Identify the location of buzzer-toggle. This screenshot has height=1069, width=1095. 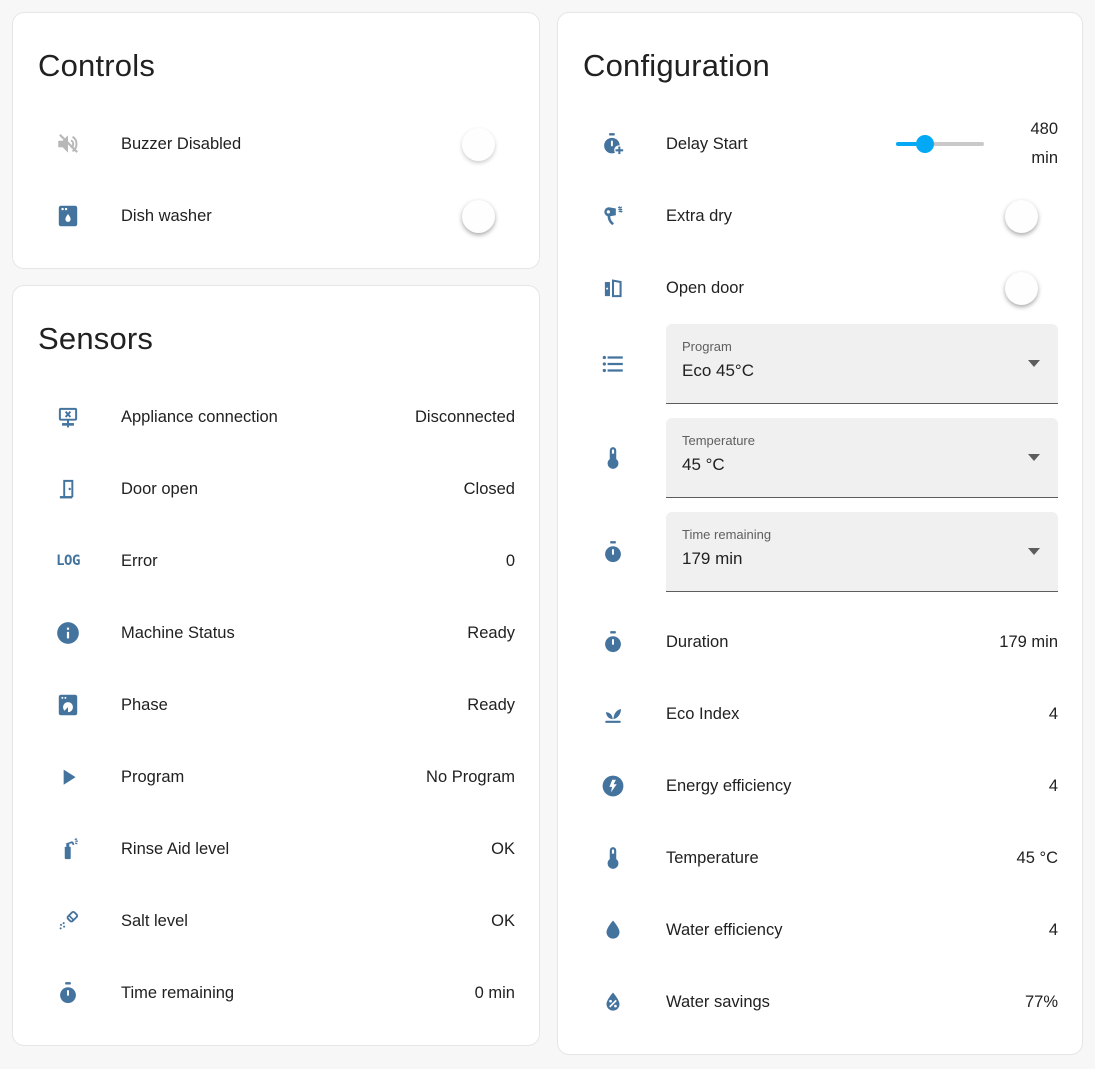
(487, 144).